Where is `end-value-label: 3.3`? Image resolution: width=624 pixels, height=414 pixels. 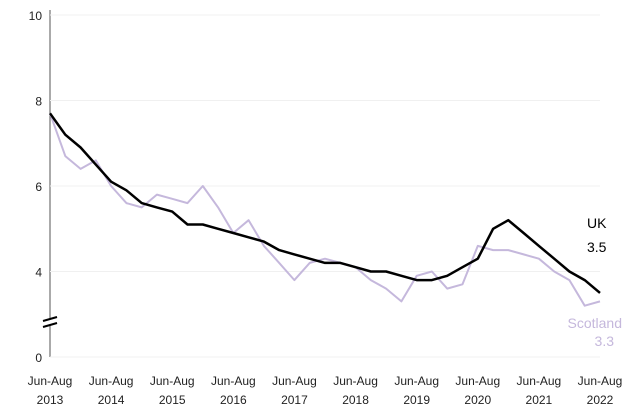 end-value-label: 3.3 is located at coordinates (605, 341).